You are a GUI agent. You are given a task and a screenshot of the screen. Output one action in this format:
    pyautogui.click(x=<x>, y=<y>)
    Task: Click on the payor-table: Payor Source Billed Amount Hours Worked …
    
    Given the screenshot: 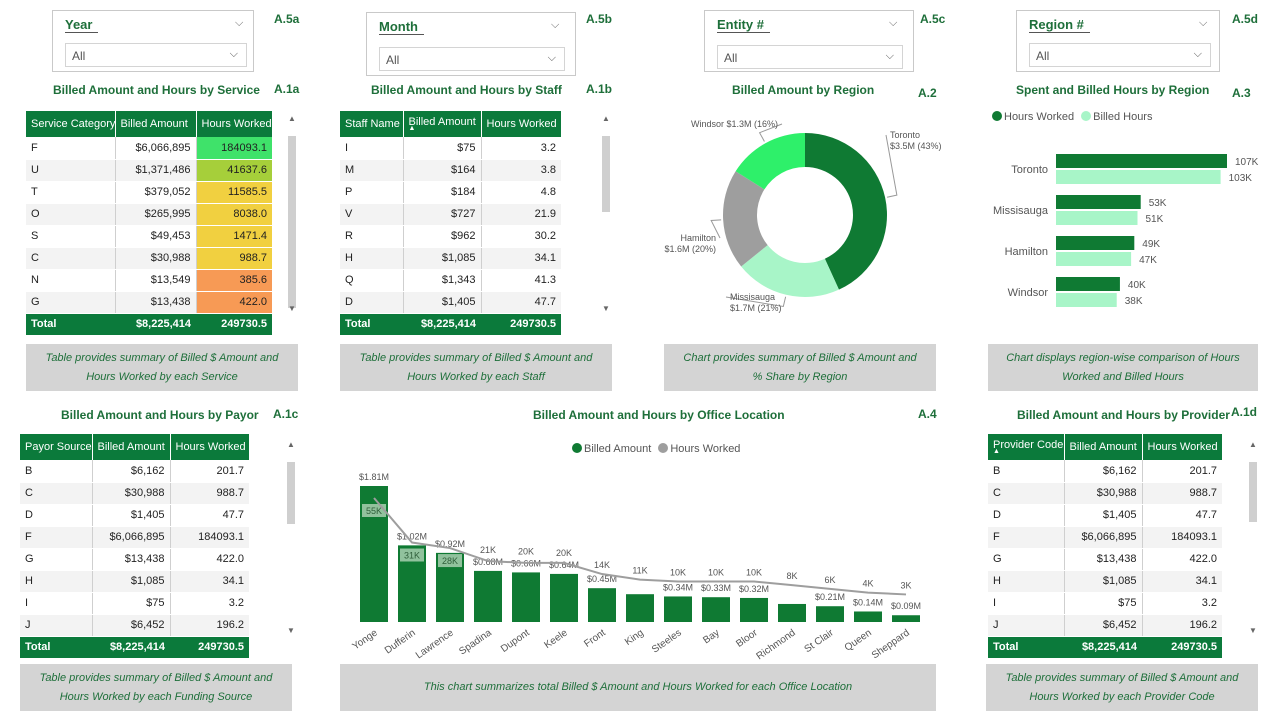 What is the action you would take?
    pyautogui.click(x=134, y=546)
    